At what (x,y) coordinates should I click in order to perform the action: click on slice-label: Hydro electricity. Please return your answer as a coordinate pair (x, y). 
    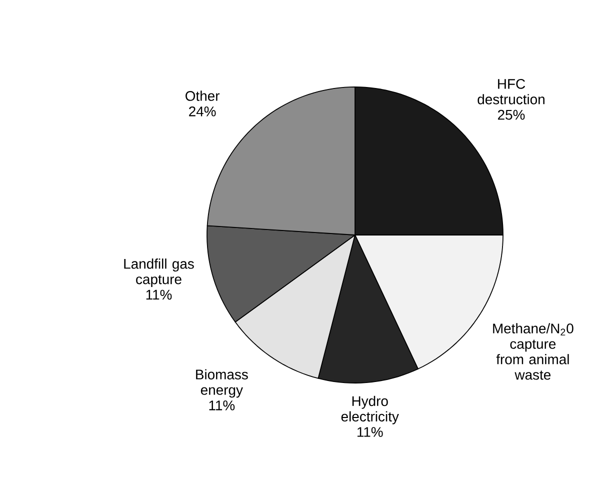
    Looking at the image, I should click on (370, 410).